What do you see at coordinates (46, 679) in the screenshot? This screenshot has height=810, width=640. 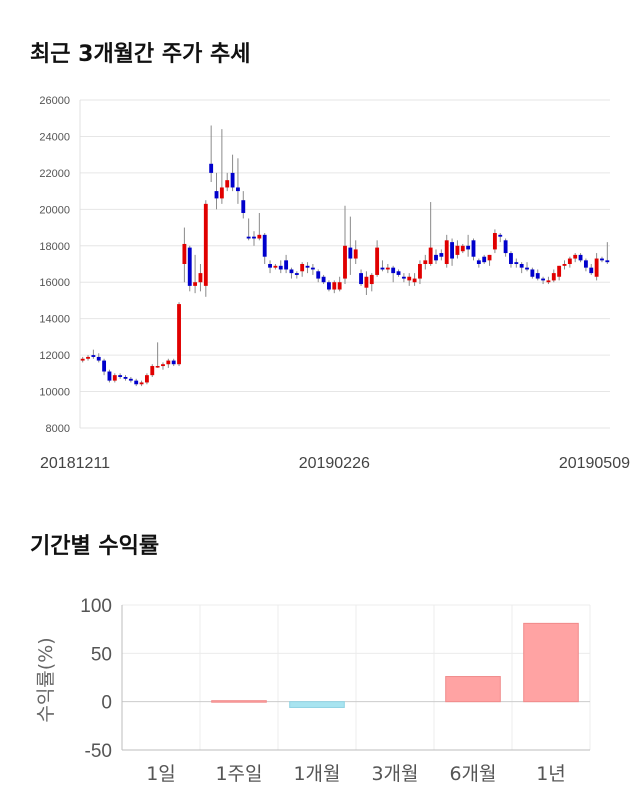 I see `bar-y-axis-label: 수익률(%)` at bounding box center [46, 679].